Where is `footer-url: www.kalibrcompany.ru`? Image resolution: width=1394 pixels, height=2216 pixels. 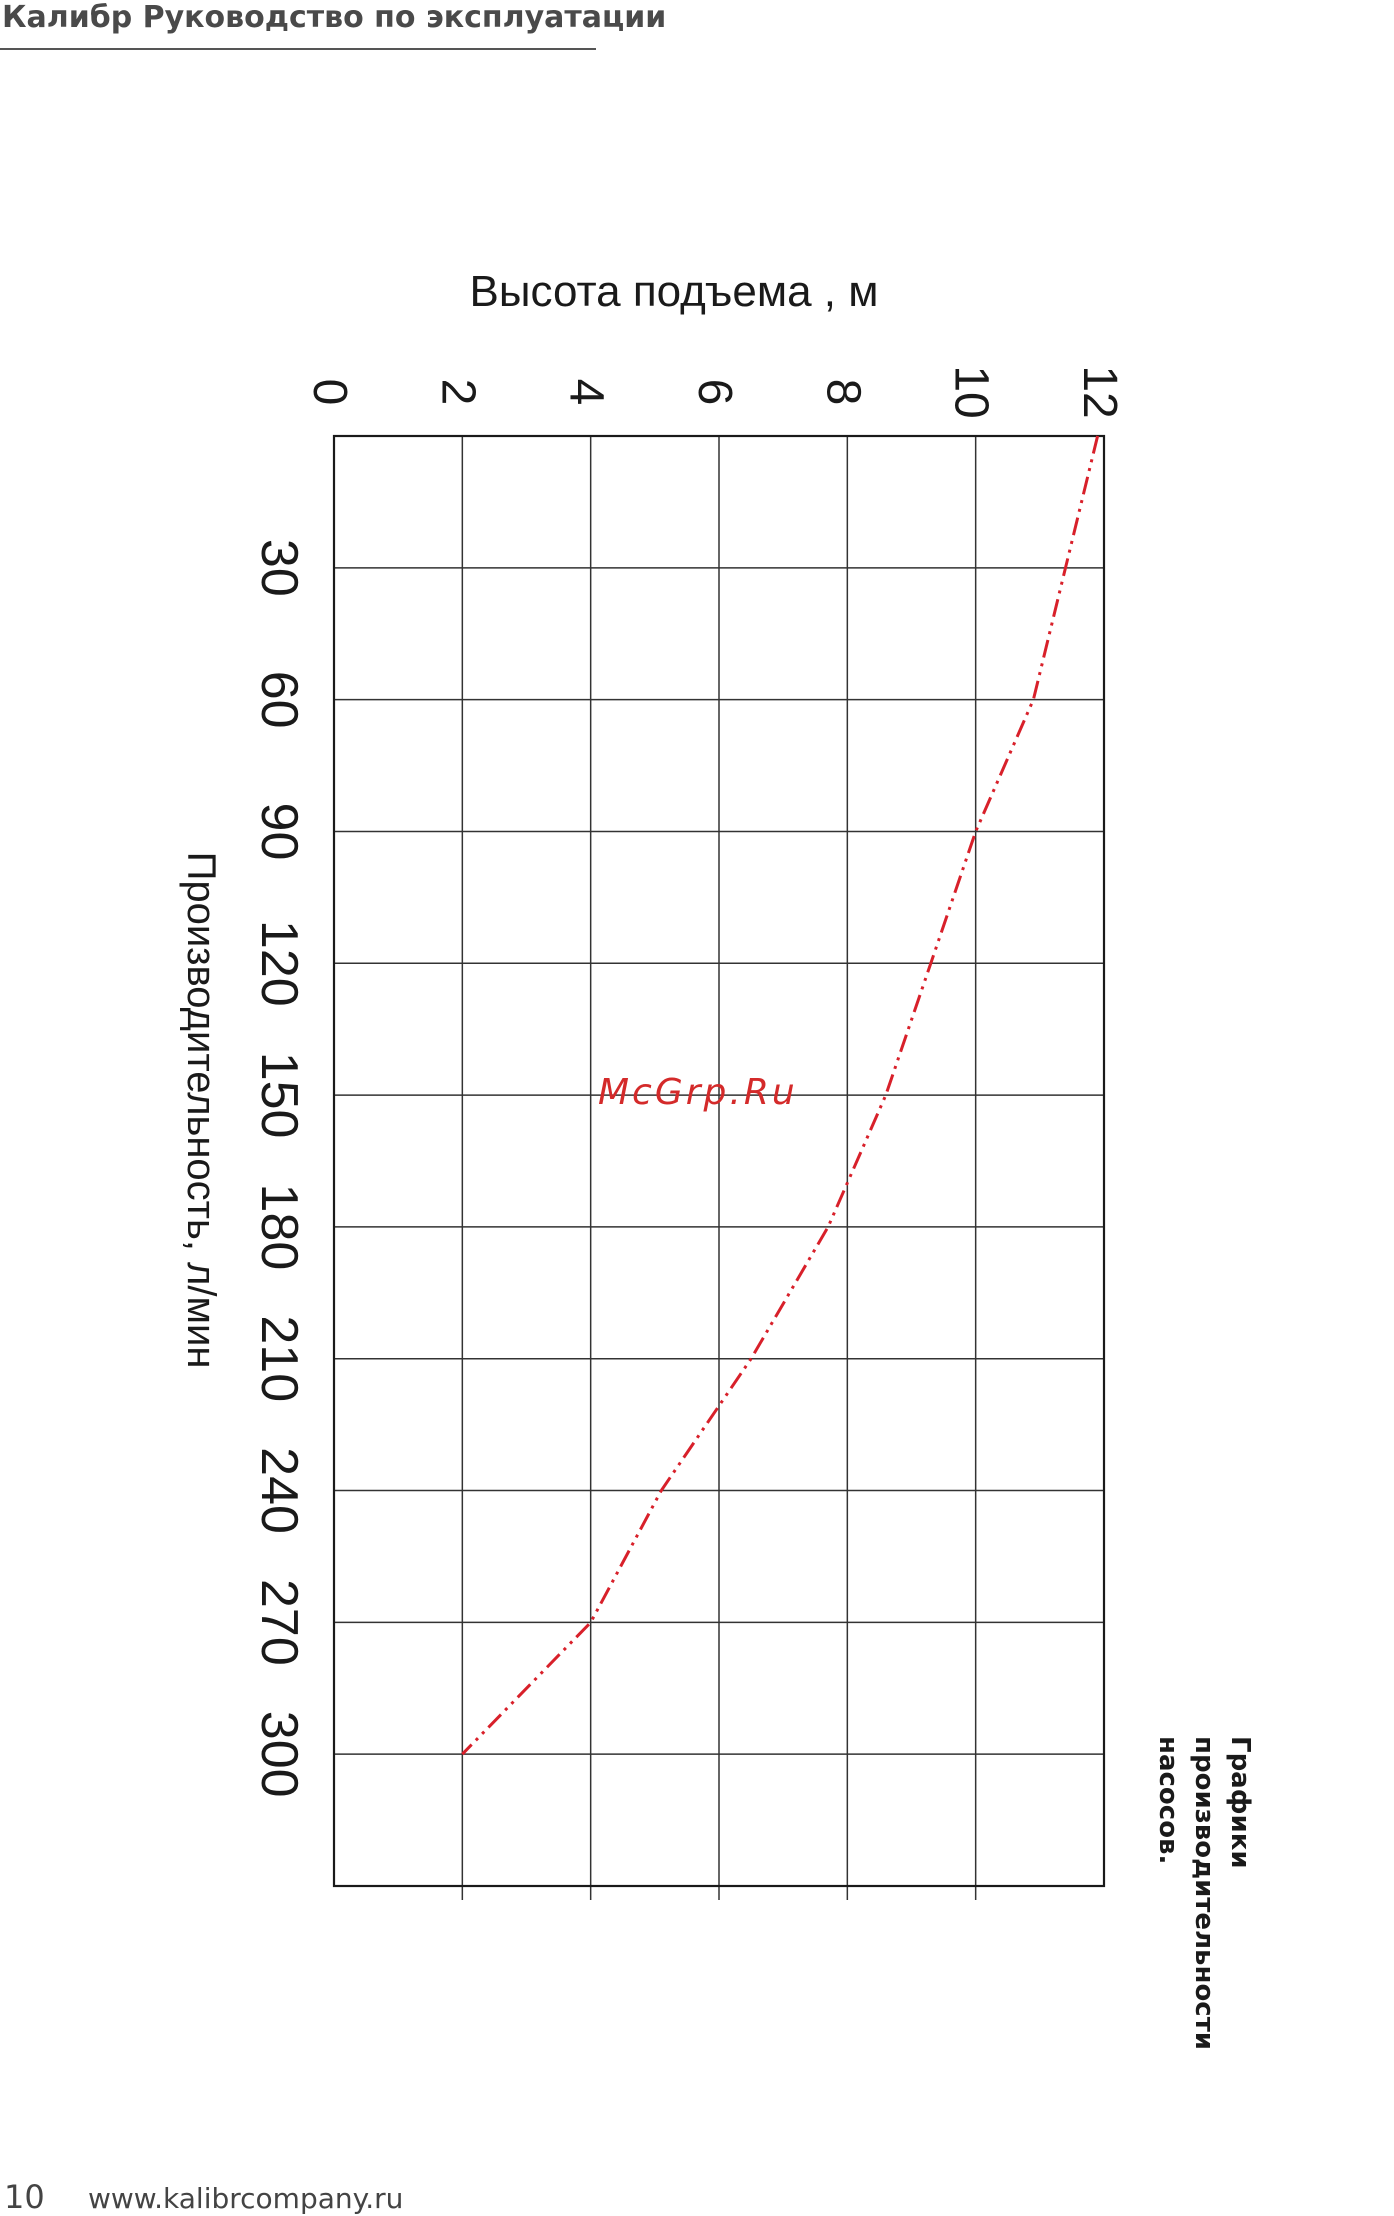
footer-url: www.kalibrcompany.ru is located at coordinates (246, 2198).